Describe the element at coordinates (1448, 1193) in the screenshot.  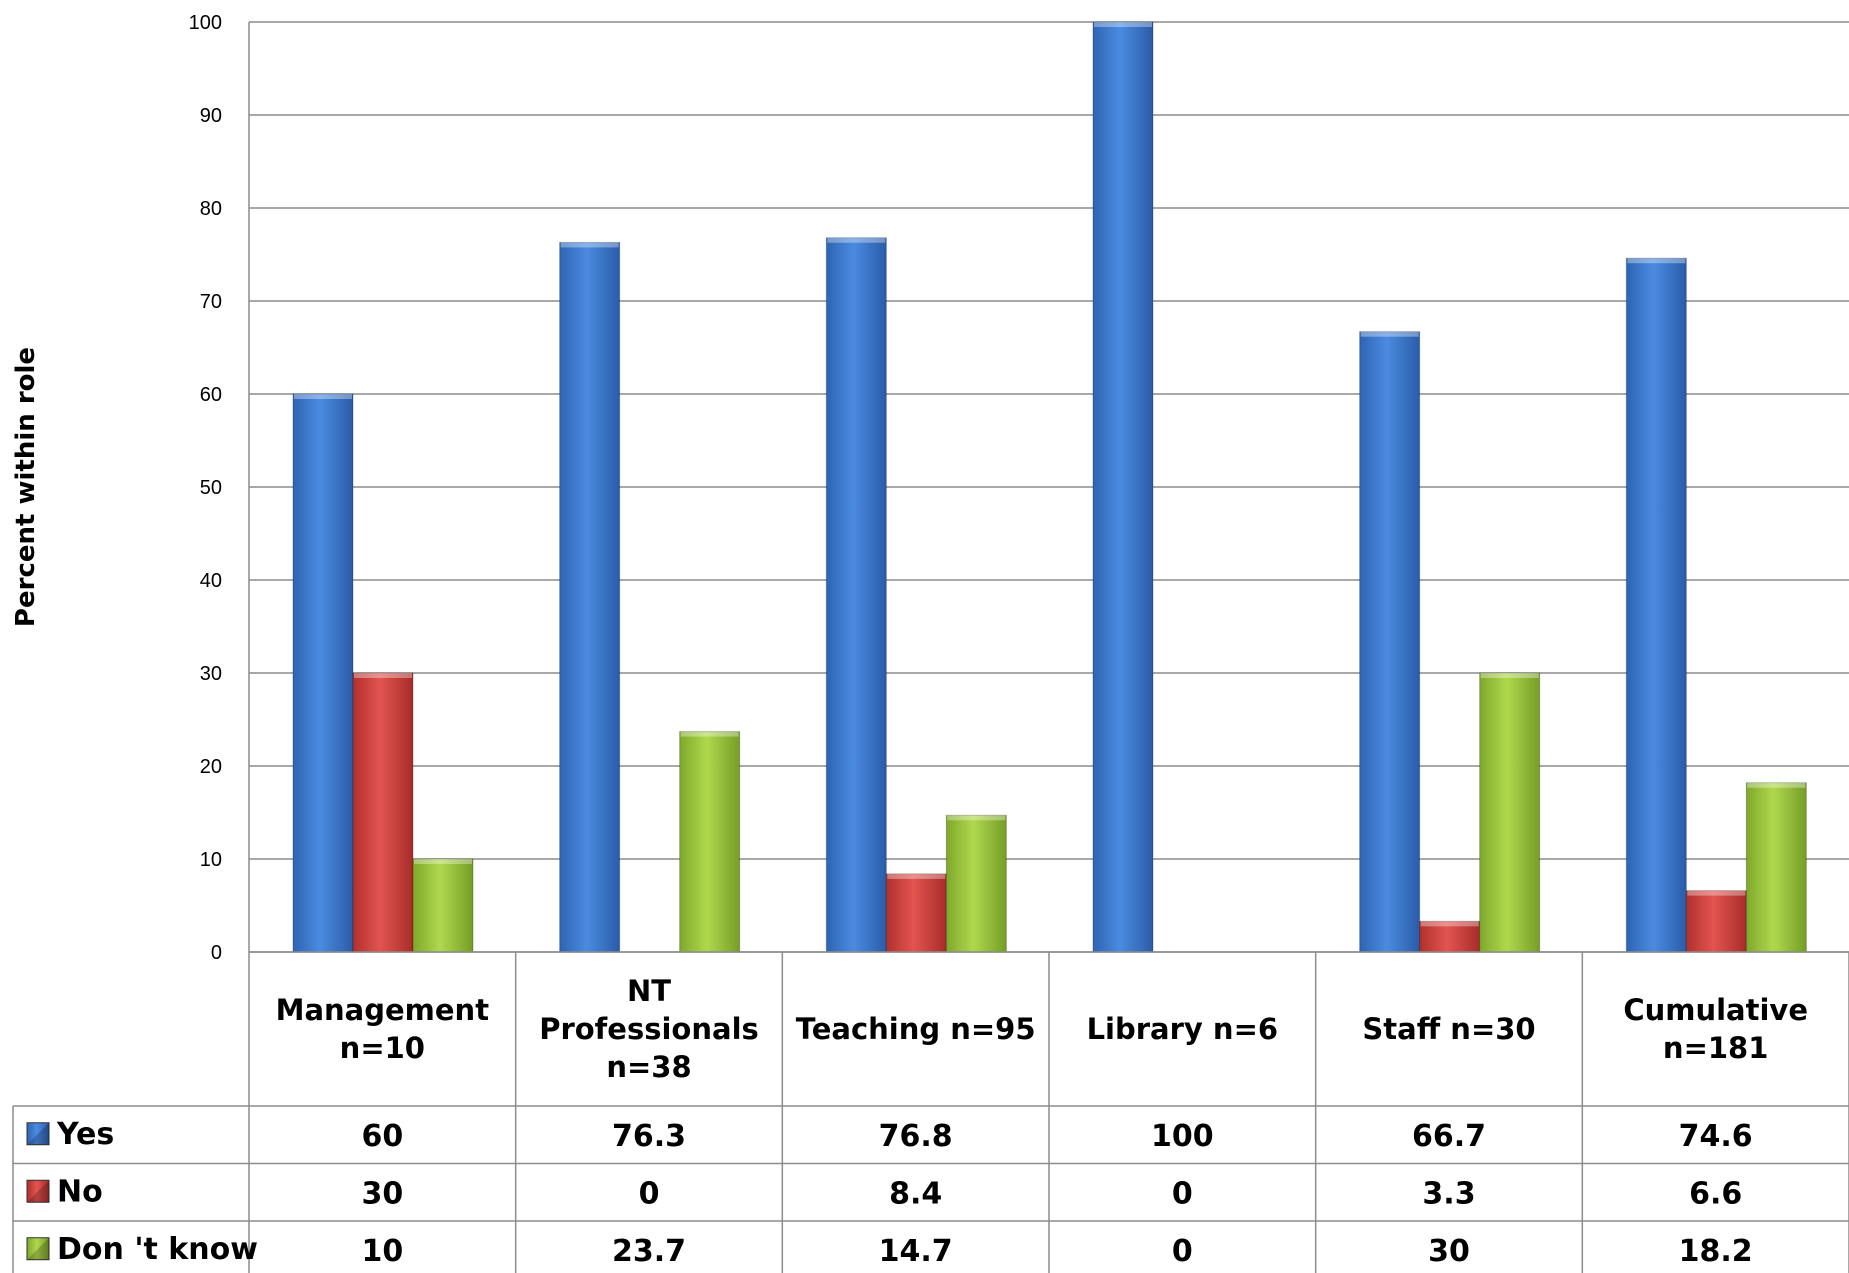
I see `table-cell-value: 3.3` at that location.